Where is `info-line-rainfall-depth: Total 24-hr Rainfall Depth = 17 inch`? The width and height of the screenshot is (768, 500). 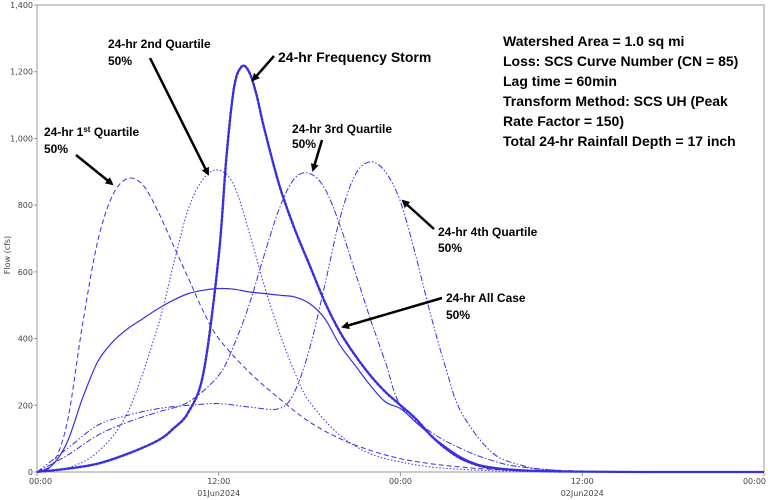
info-line-rainfall-depth: Total 24-hr Rainfall Depth = 17 inch is located at coordinates (619, 141).